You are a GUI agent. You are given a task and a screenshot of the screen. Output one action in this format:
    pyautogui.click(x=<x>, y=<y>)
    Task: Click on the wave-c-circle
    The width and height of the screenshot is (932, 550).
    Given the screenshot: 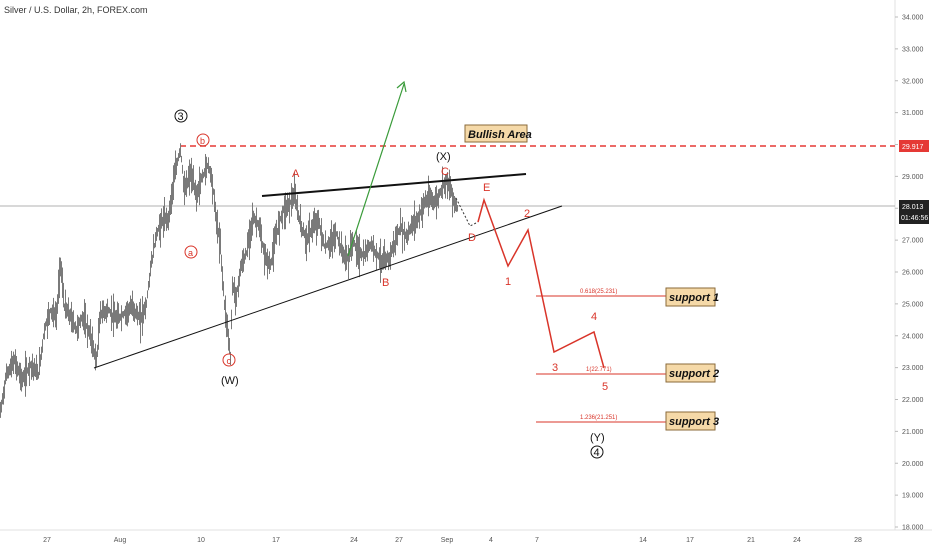 What is the action you would take?
    pyautogui.click(x=229, y=360)
    